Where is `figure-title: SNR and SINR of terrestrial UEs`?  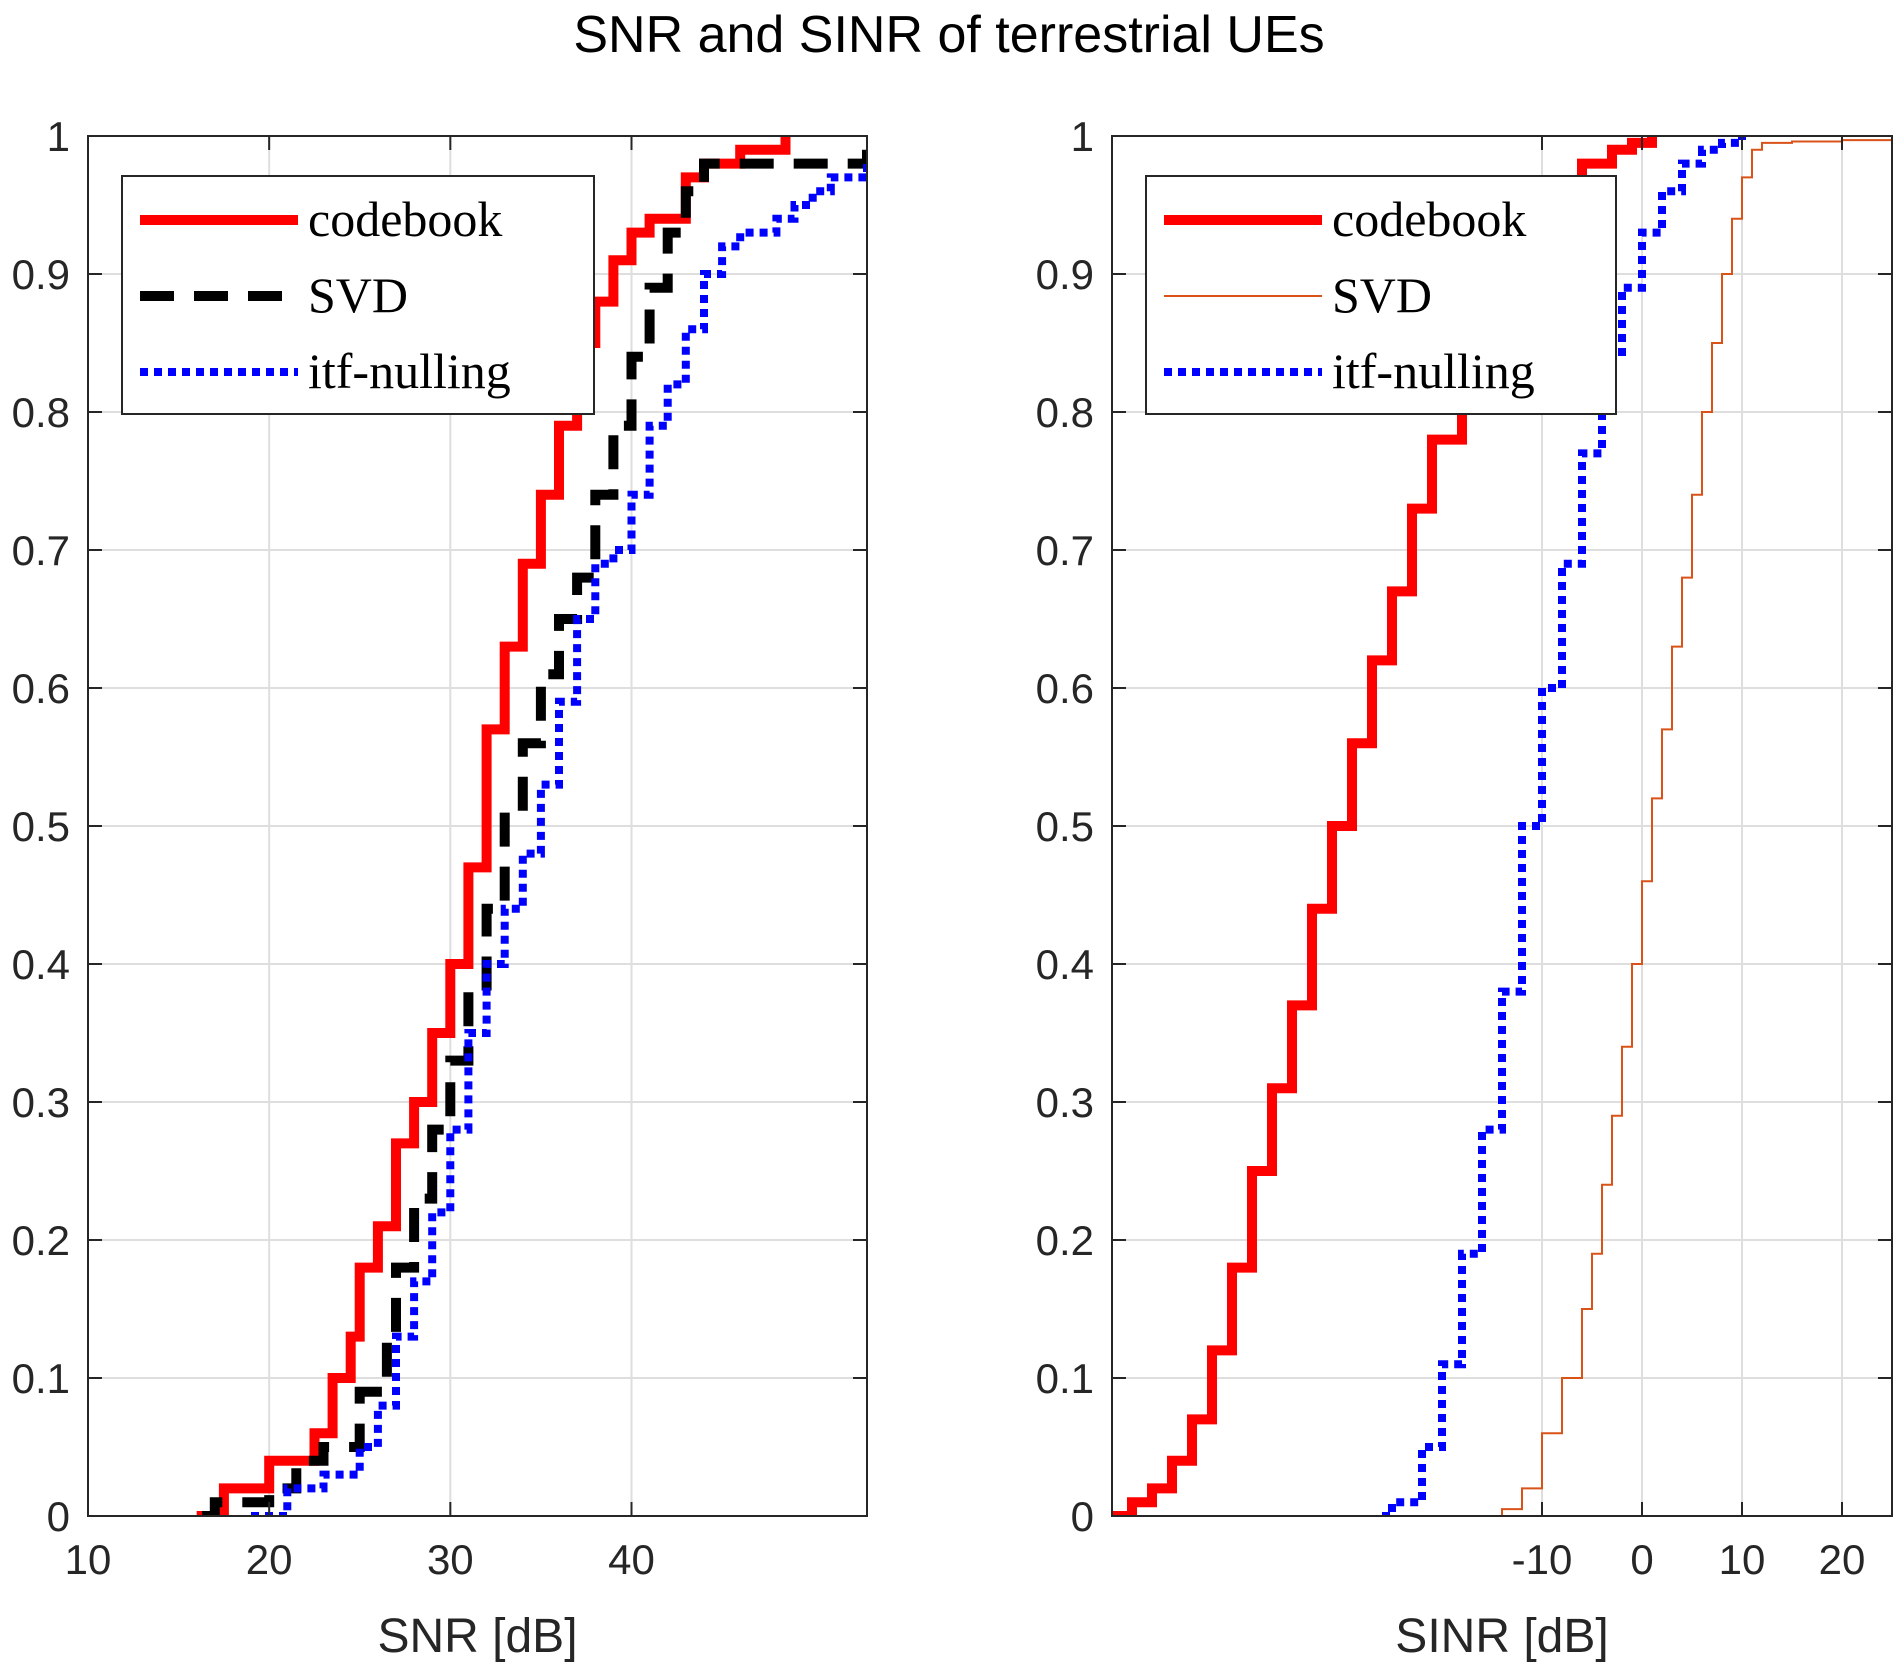
figure-title: SNR and SINR of terrestrial UEs is located at coordinates (948, 35).